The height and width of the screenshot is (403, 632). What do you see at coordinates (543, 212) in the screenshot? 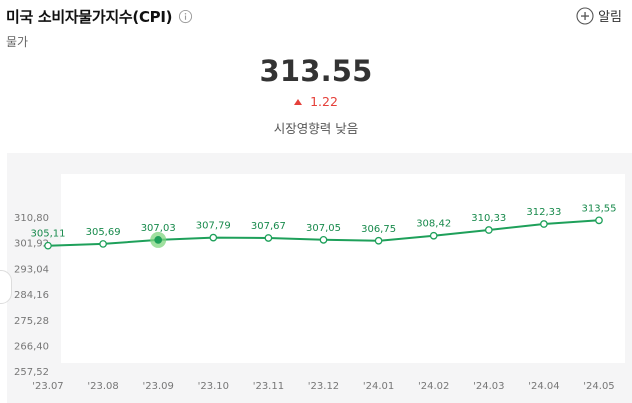
I see `data-label: 312,33` at bounding box center [543, 212].